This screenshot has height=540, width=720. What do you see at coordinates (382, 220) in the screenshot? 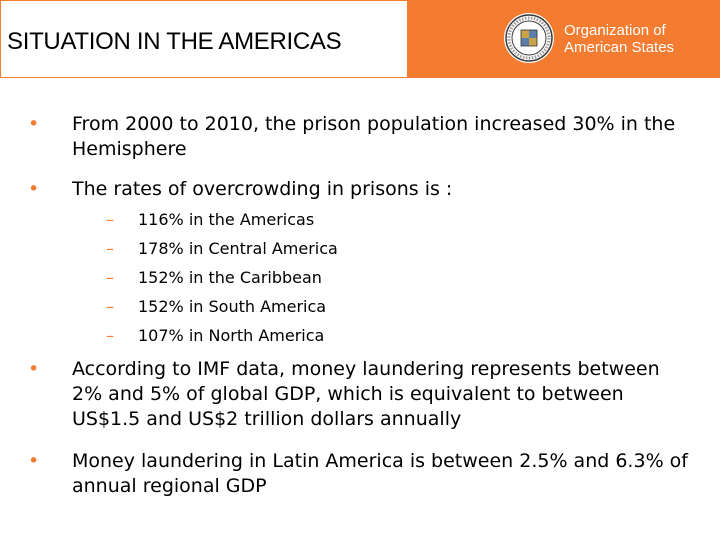
I see `sub-bullet-item: – 116% in the Americas` at bounding box center [382, 220].